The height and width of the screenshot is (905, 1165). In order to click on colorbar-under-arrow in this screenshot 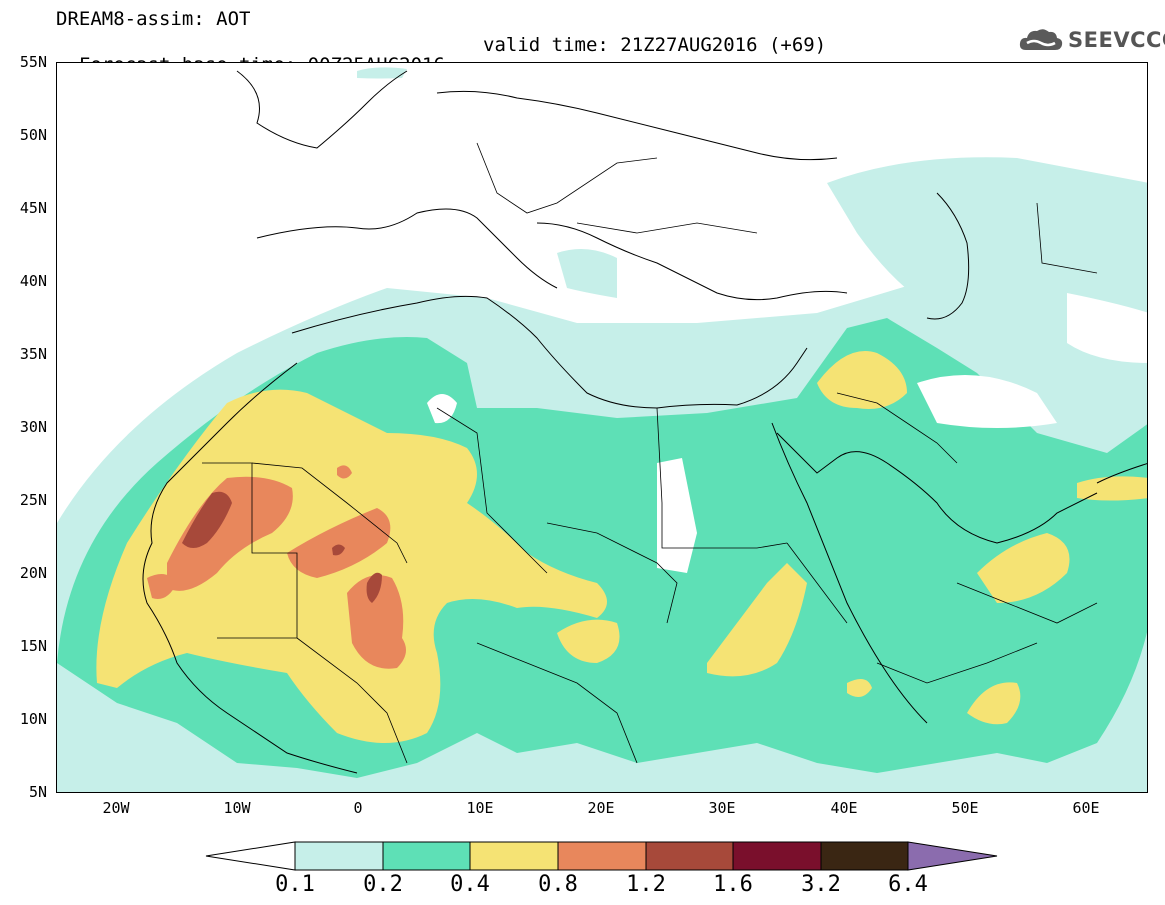, I will do `click(250, 856)`.